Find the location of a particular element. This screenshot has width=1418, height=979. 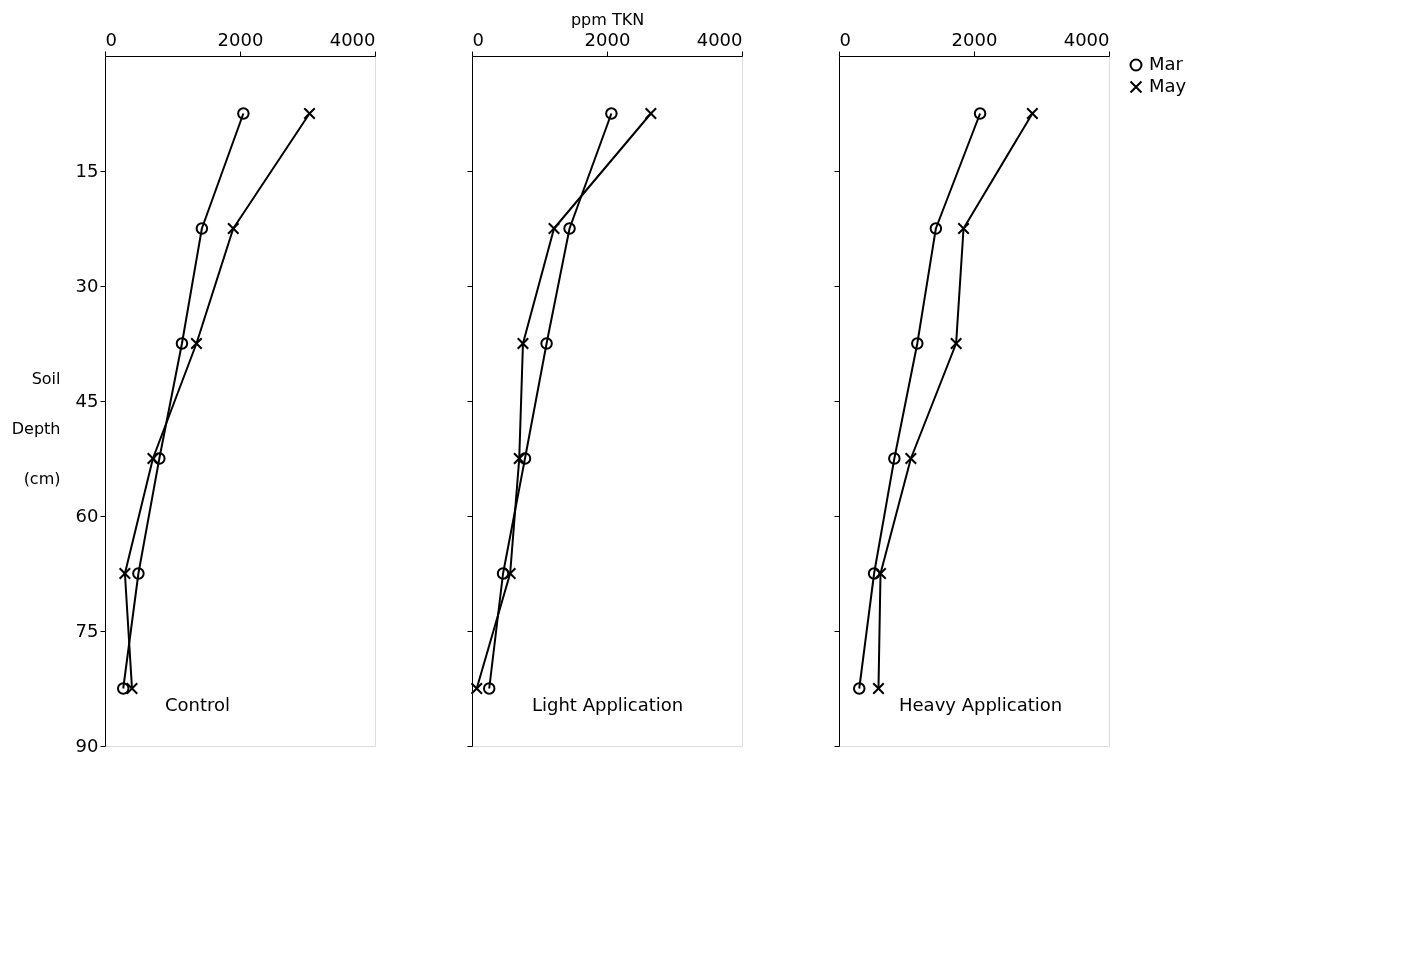

legend-label: May is located at coordinates (1168, 85).